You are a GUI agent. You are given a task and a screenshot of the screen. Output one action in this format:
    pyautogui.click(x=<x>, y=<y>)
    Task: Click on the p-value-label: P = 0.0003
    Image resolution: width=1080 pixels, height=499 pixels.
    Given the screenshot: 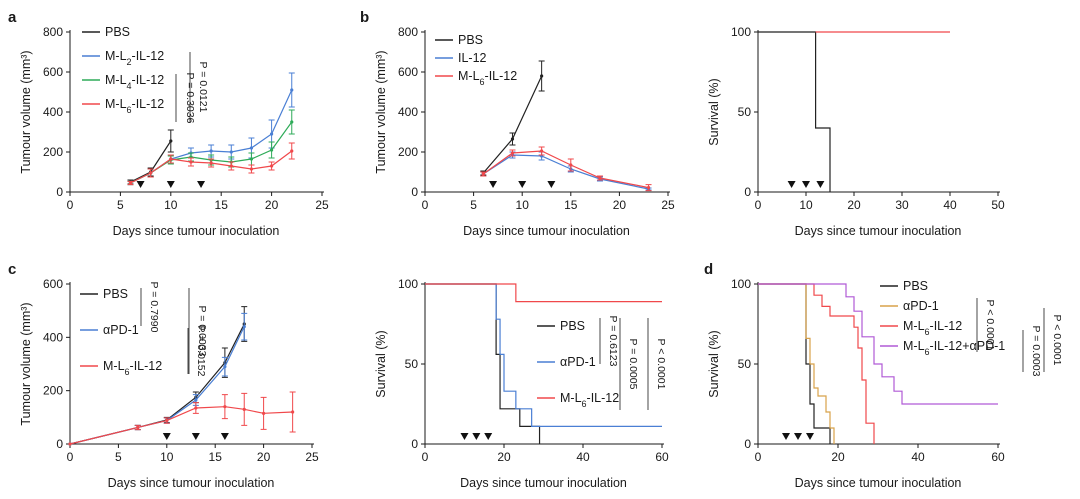 What is the action you would take?
    pyautogui.click(x=1036, y=351)
    